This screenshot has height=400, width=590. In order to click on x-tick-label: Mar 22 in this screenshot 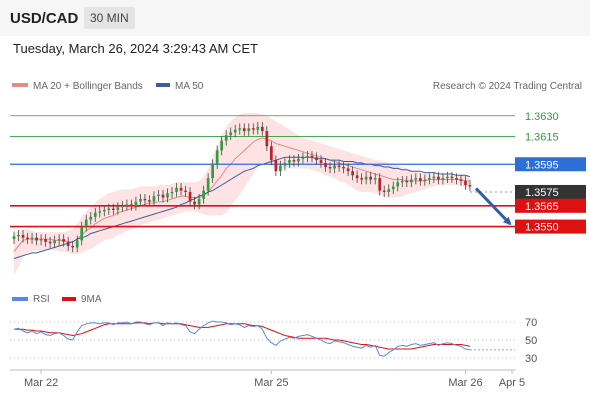, I will do `click(41, 383)`.